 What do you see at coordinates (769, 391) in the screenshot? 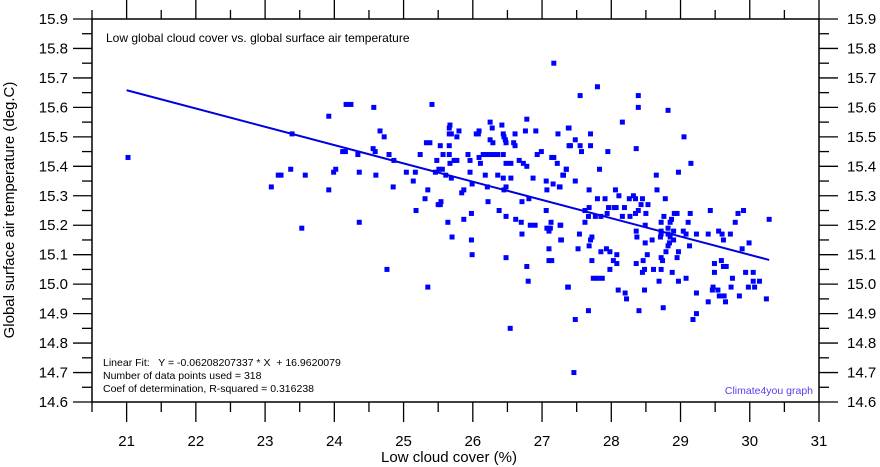
I see `credit-text: Climate4you graph` at bounding box center [769, 391].